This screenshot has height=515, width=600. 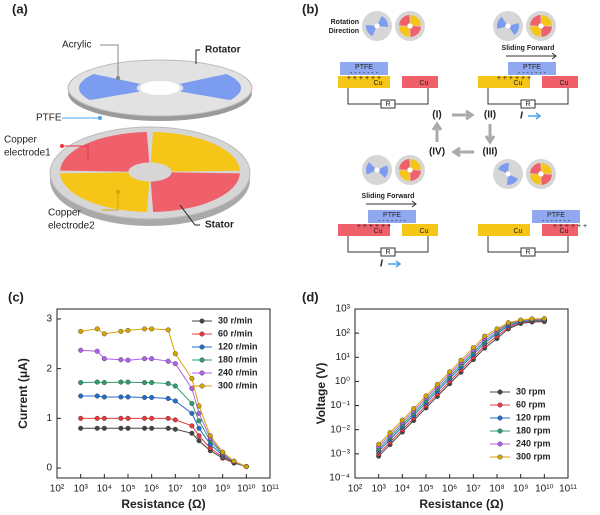 I want to click on label: Stator, so click(x=219, y=225).